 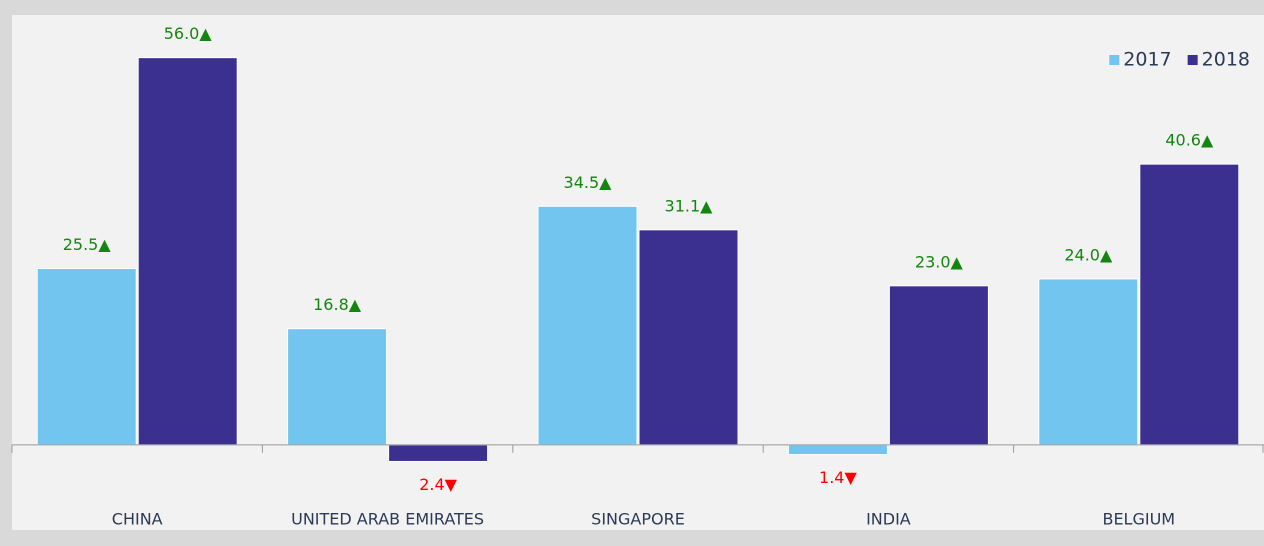 What do you see at coordinates (1138, 519) in the screenshot?
I see `x-tick-label: BELGIUM` at bounding box center [1138, 519].